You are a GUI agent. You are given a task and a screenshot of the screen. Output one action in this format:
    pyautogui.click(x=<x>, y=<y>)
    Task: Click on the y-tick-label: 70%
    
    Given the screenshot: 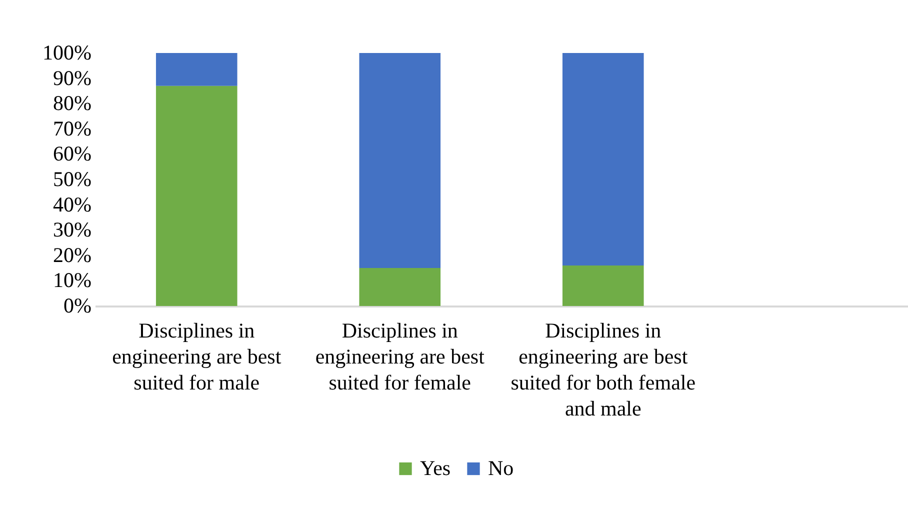 What is the action you would take?
    pyautogui.click(x=72, y=128)
    